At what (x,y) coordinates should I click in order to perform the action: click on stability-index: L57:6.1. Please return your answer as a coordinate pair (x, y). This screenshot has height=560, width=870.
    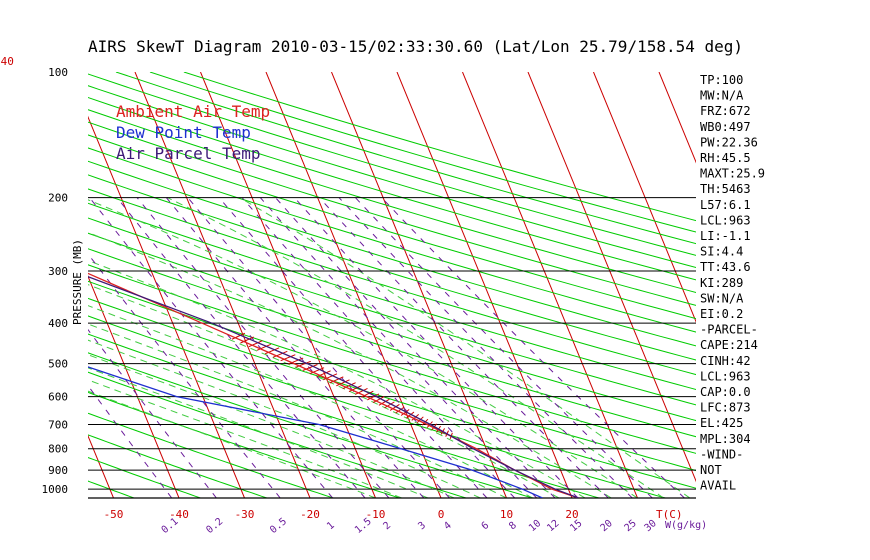
    Looking at the image, I should click on (725, 205).